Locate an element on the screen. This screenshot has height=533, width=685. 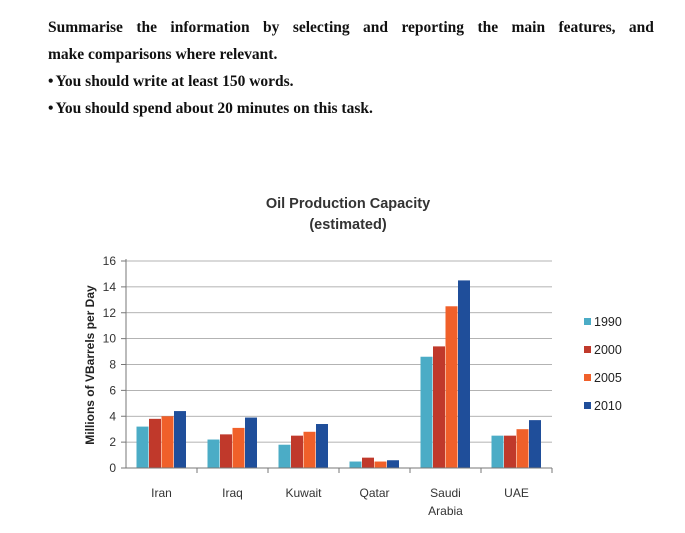
y-tick-label: 16 is located at coordinates (110, 261).